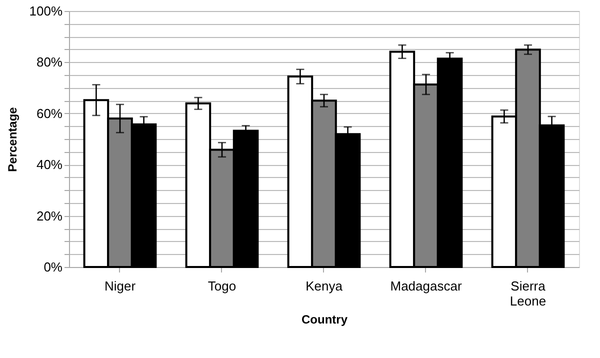 This screenshot has height=358, width=600. What do you see at coordinates (12, 139) in the screenshot?
I see `y-axis-title: Percentage` at bounding box center [12, 139].